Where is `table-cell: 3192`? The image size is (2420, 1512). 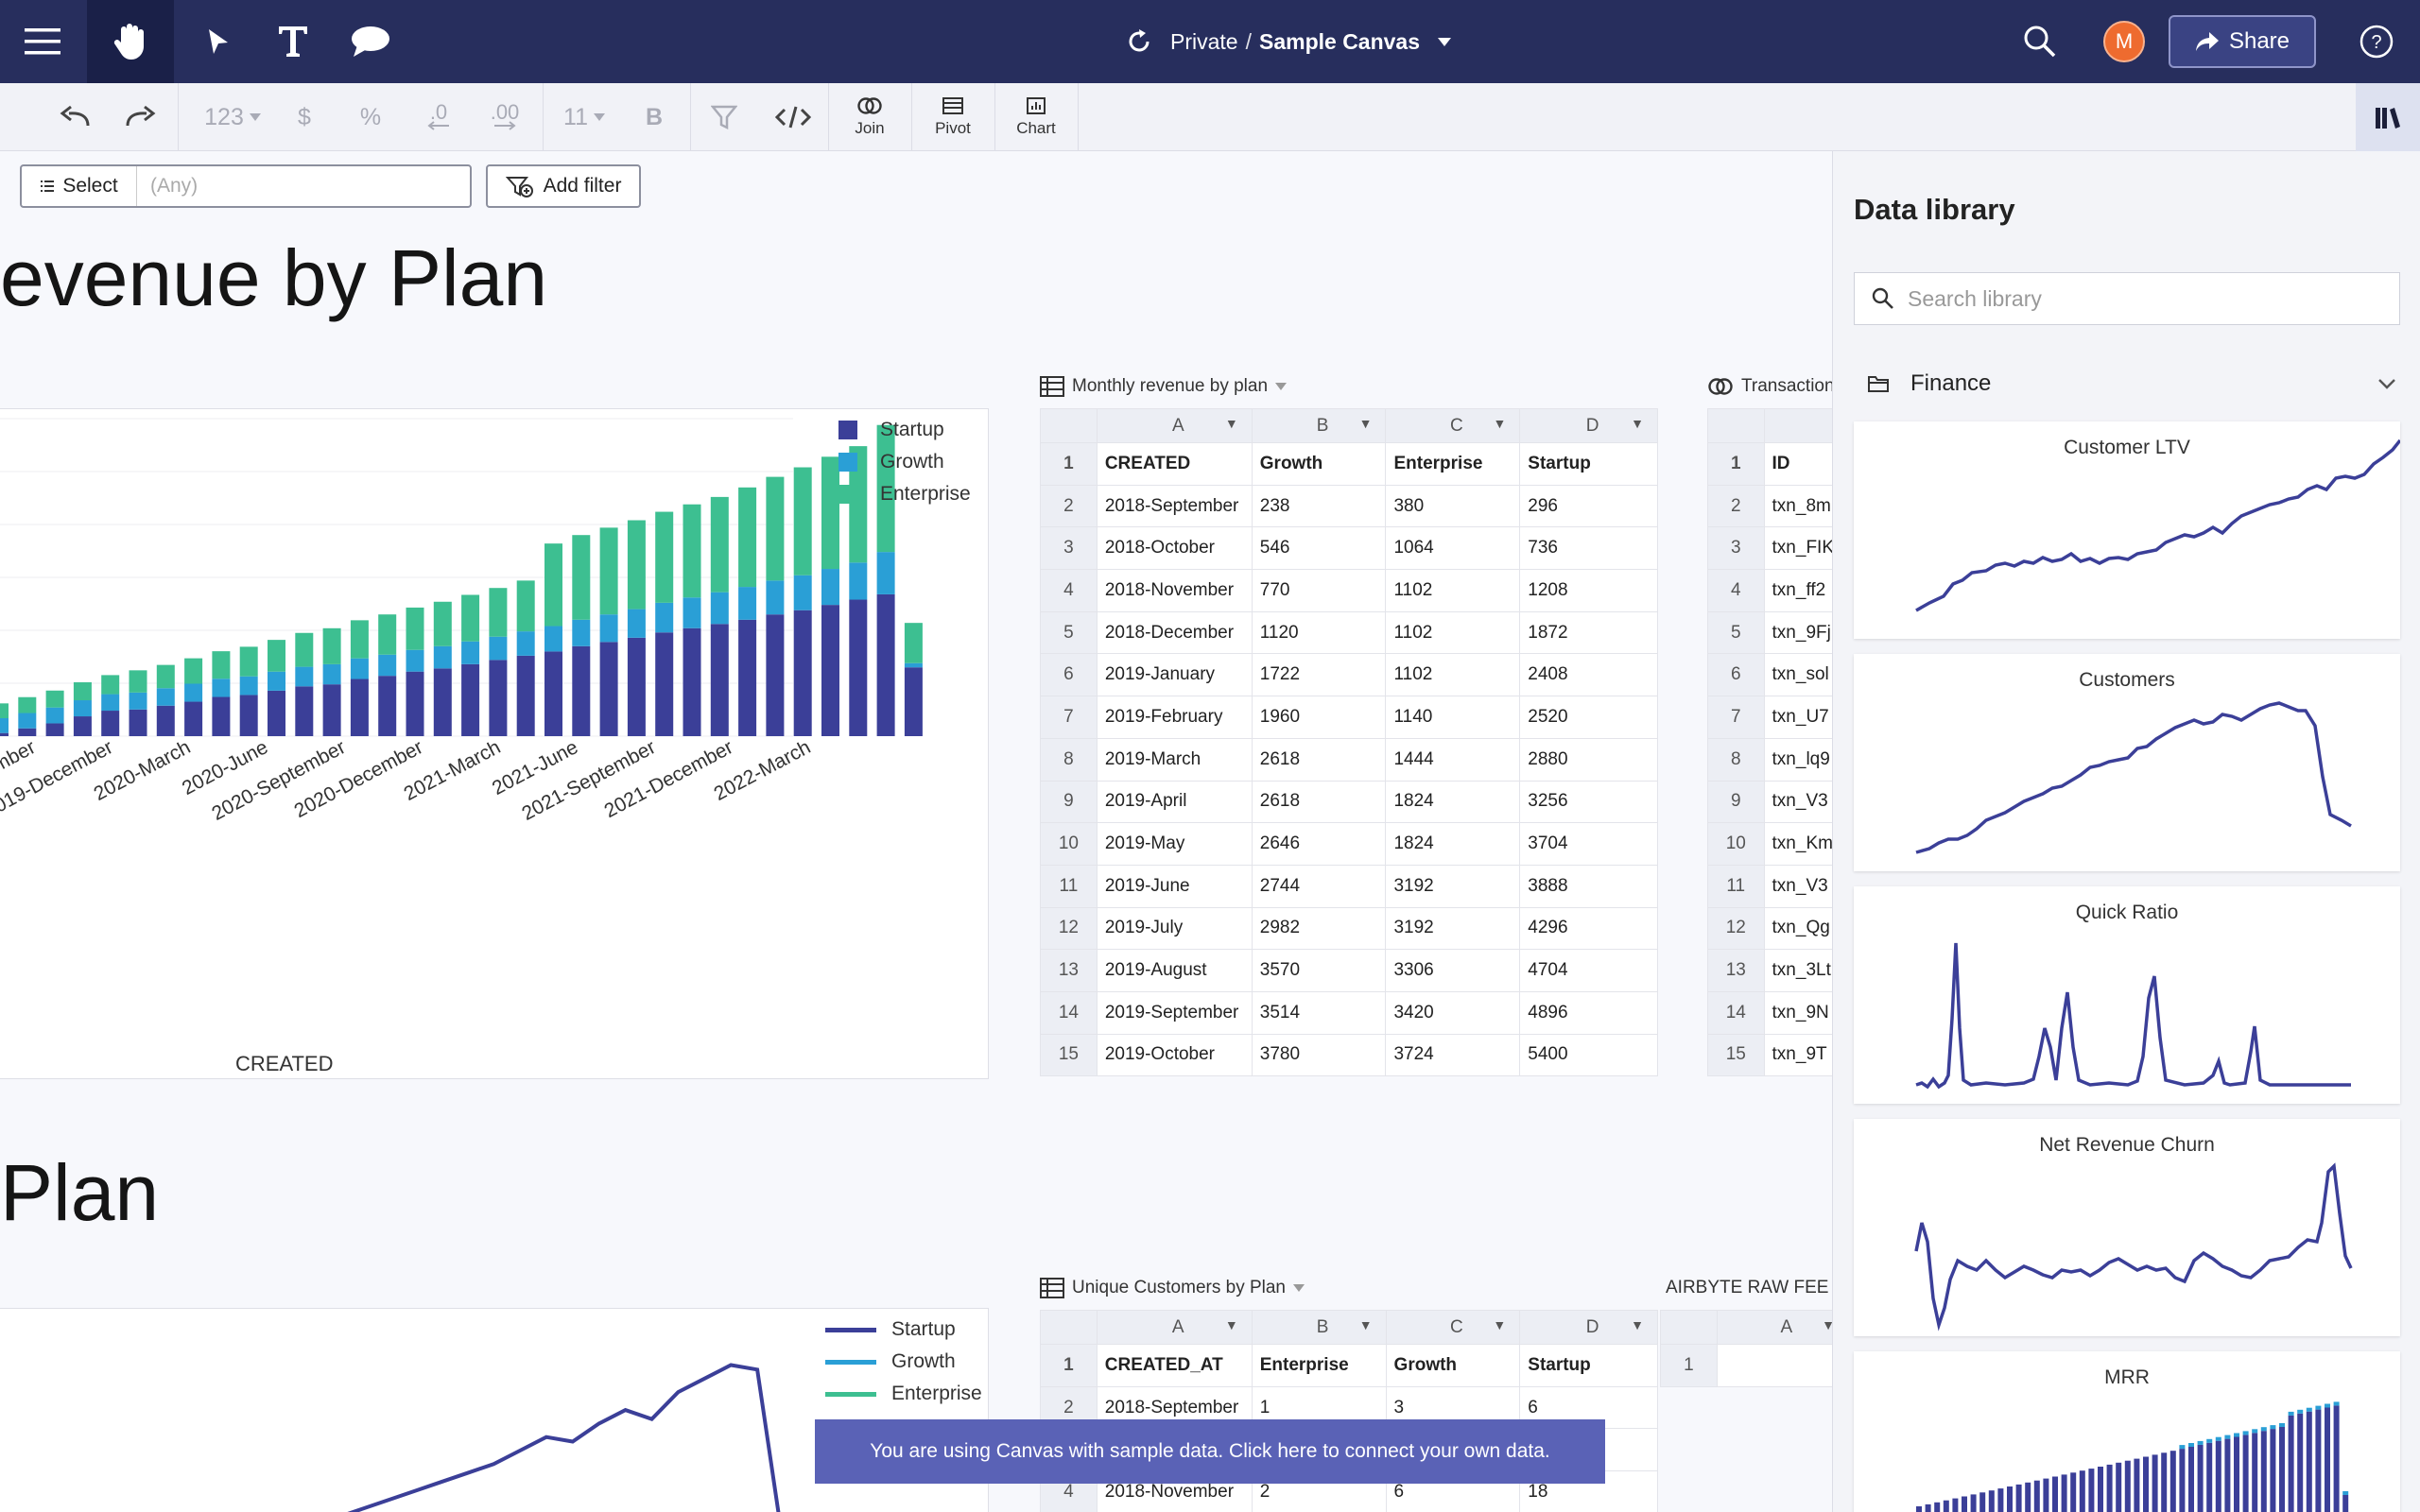
table-cell: 3192 is located at coordinates (1453, 886).